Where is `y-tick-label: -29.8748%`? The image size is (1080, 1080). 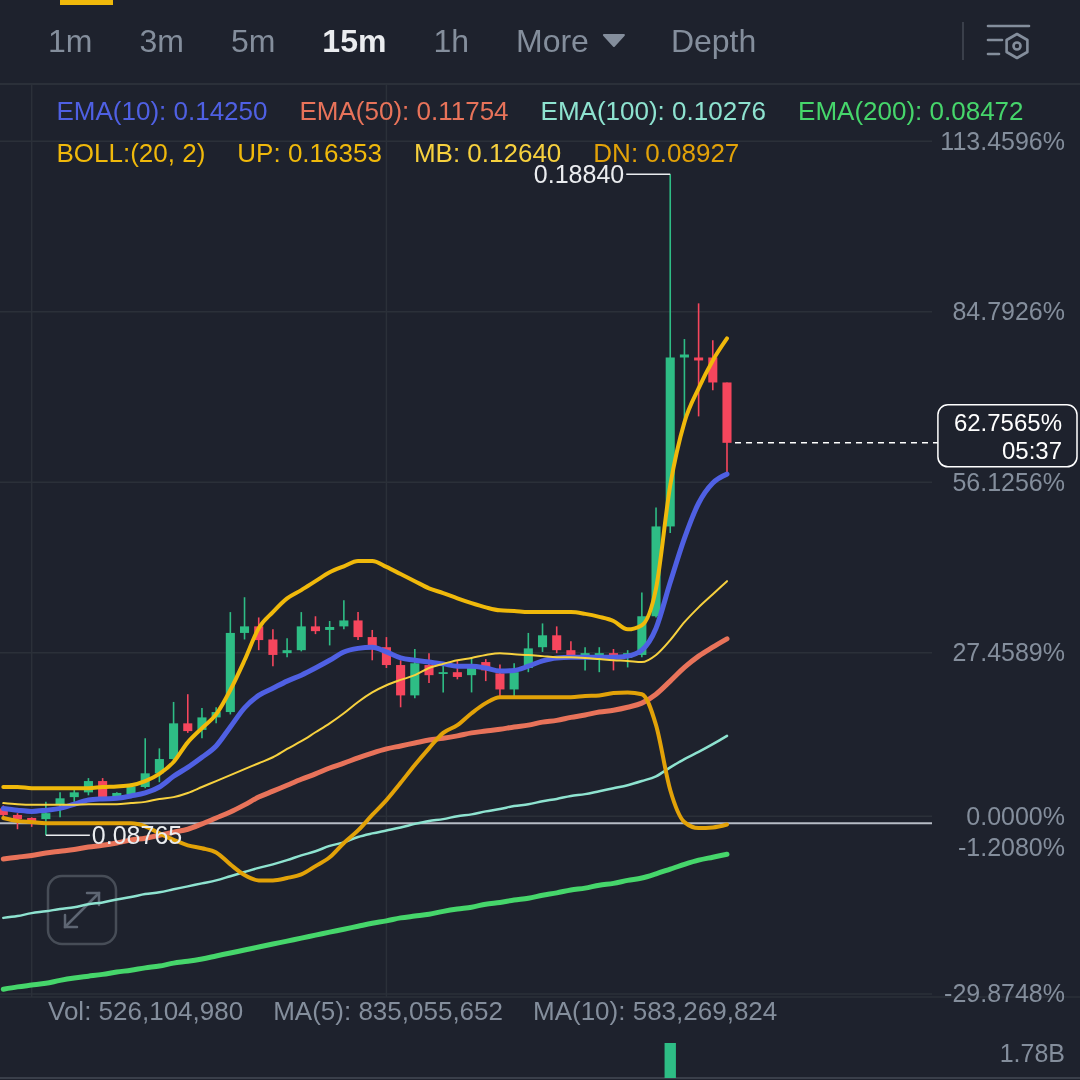
y-tick-label: -29.8748% is located at coordinates (1004, 993).